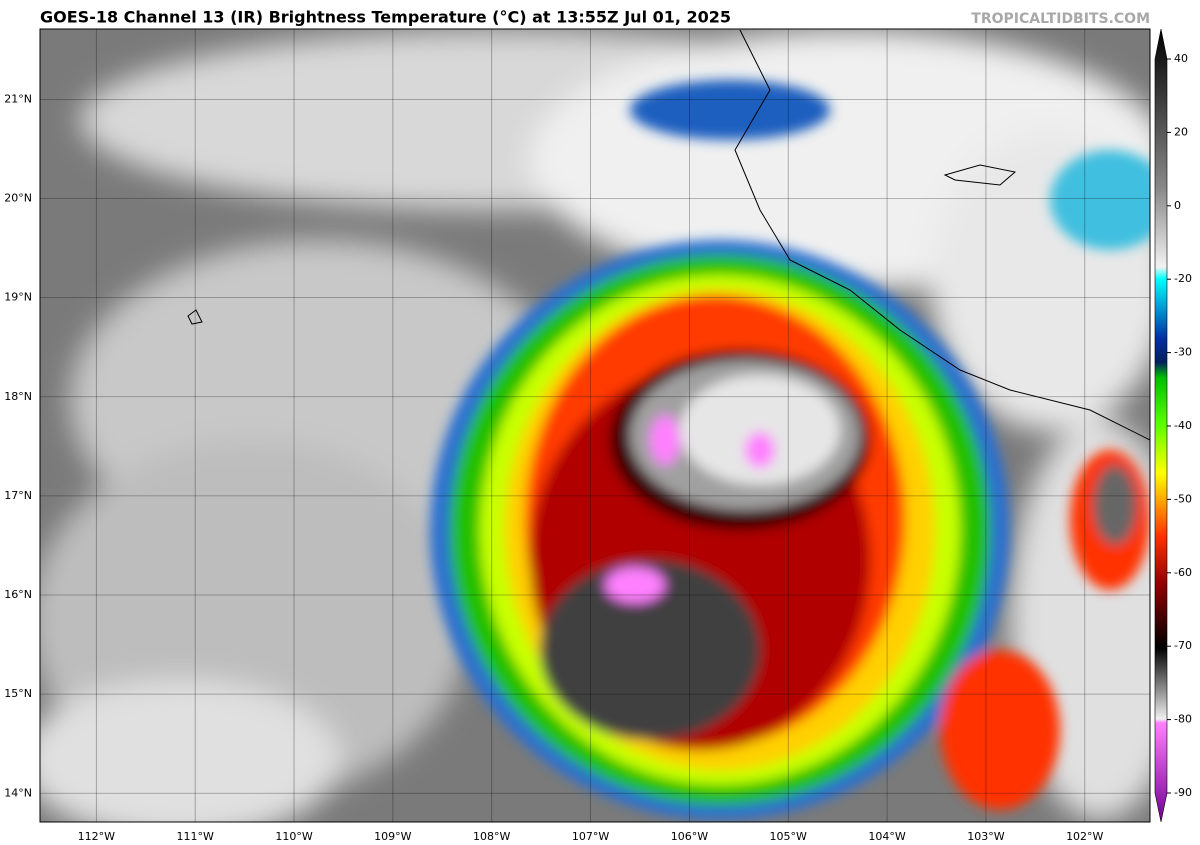  I want to click on x-tick-label: 111°W, so click(194, 836).